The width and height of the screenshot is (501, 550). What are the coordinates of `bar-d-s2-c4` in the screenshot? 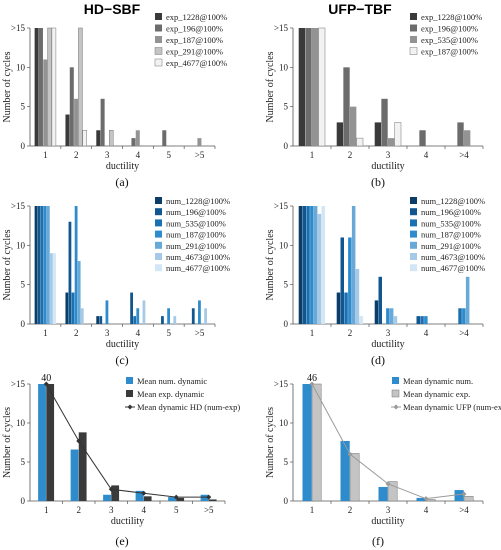 It's located at (460, 316).